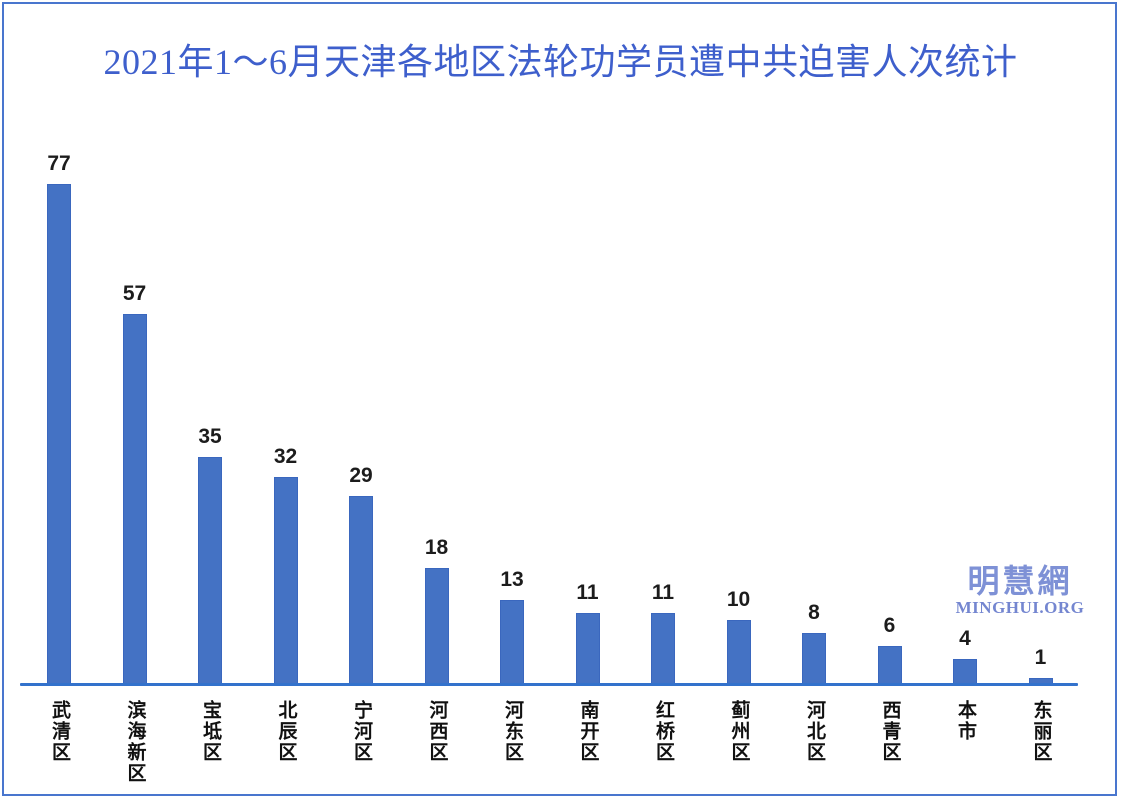 This screenshot has height=801, width=1121. I want to click on bar-value-label: 29, so click(361, 475).